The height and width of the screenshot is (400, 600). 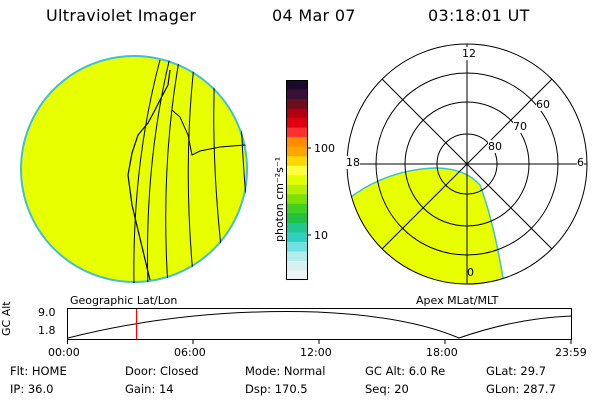 What do you see at coordinates (324, 148) in the screenshot?
I see `colorbar-tick-100: 100` at bounding box center [324, 148].